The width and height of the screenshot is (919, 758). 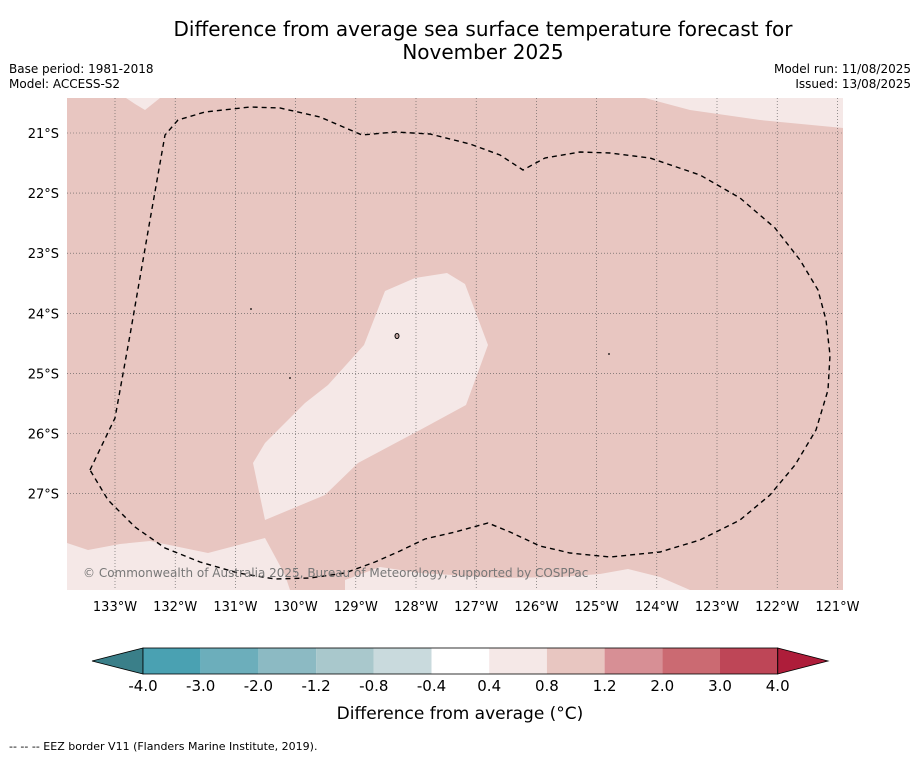 What do you see at coordinates (489, 686) in the screenshot?
I see `colorbar-tick-label: 0.4` at bounding box center [489, 686].